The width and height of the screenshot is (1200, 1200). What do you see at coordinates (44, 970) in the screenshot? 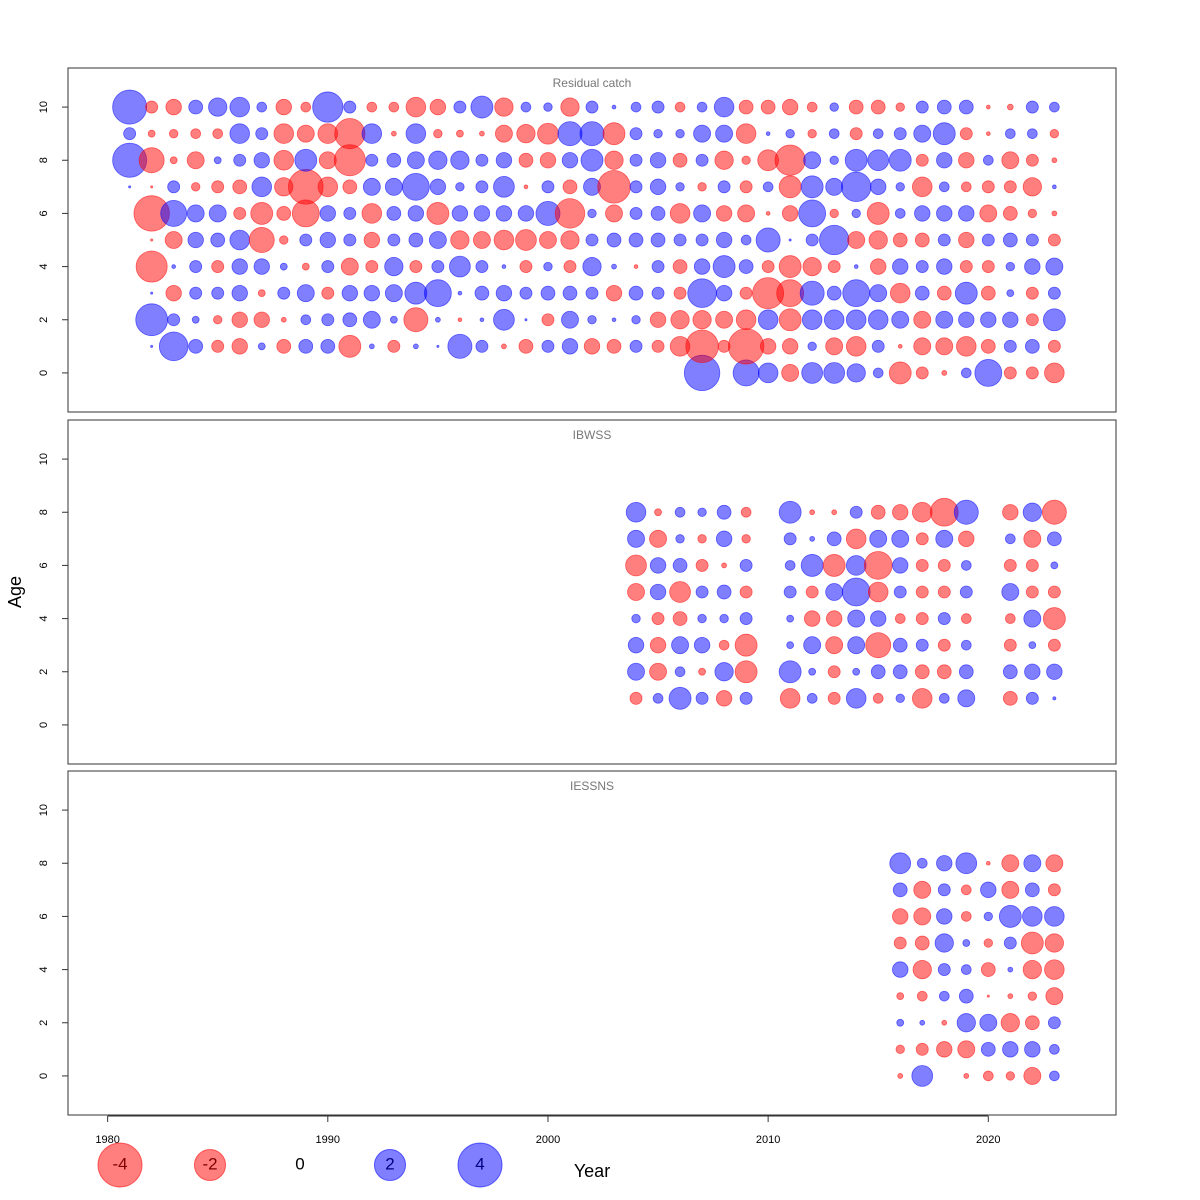
I see `y-tick-label: 4` at bounding box center [44, 970].